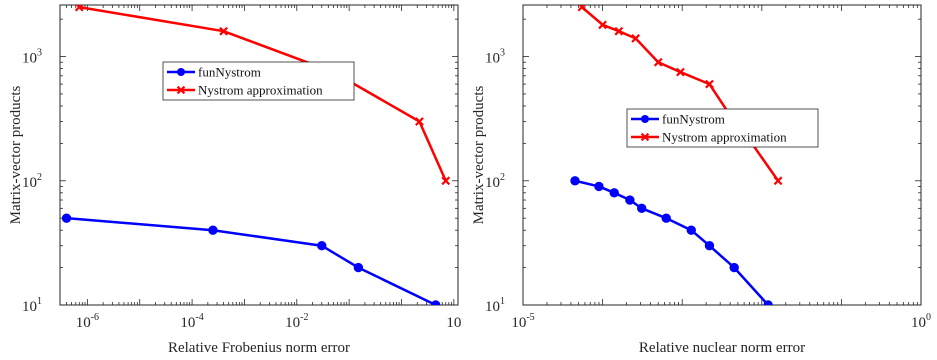 This screenshot has height=360, width=937. I want to click on x-tick-label: 10⁰, so click(921, 321).